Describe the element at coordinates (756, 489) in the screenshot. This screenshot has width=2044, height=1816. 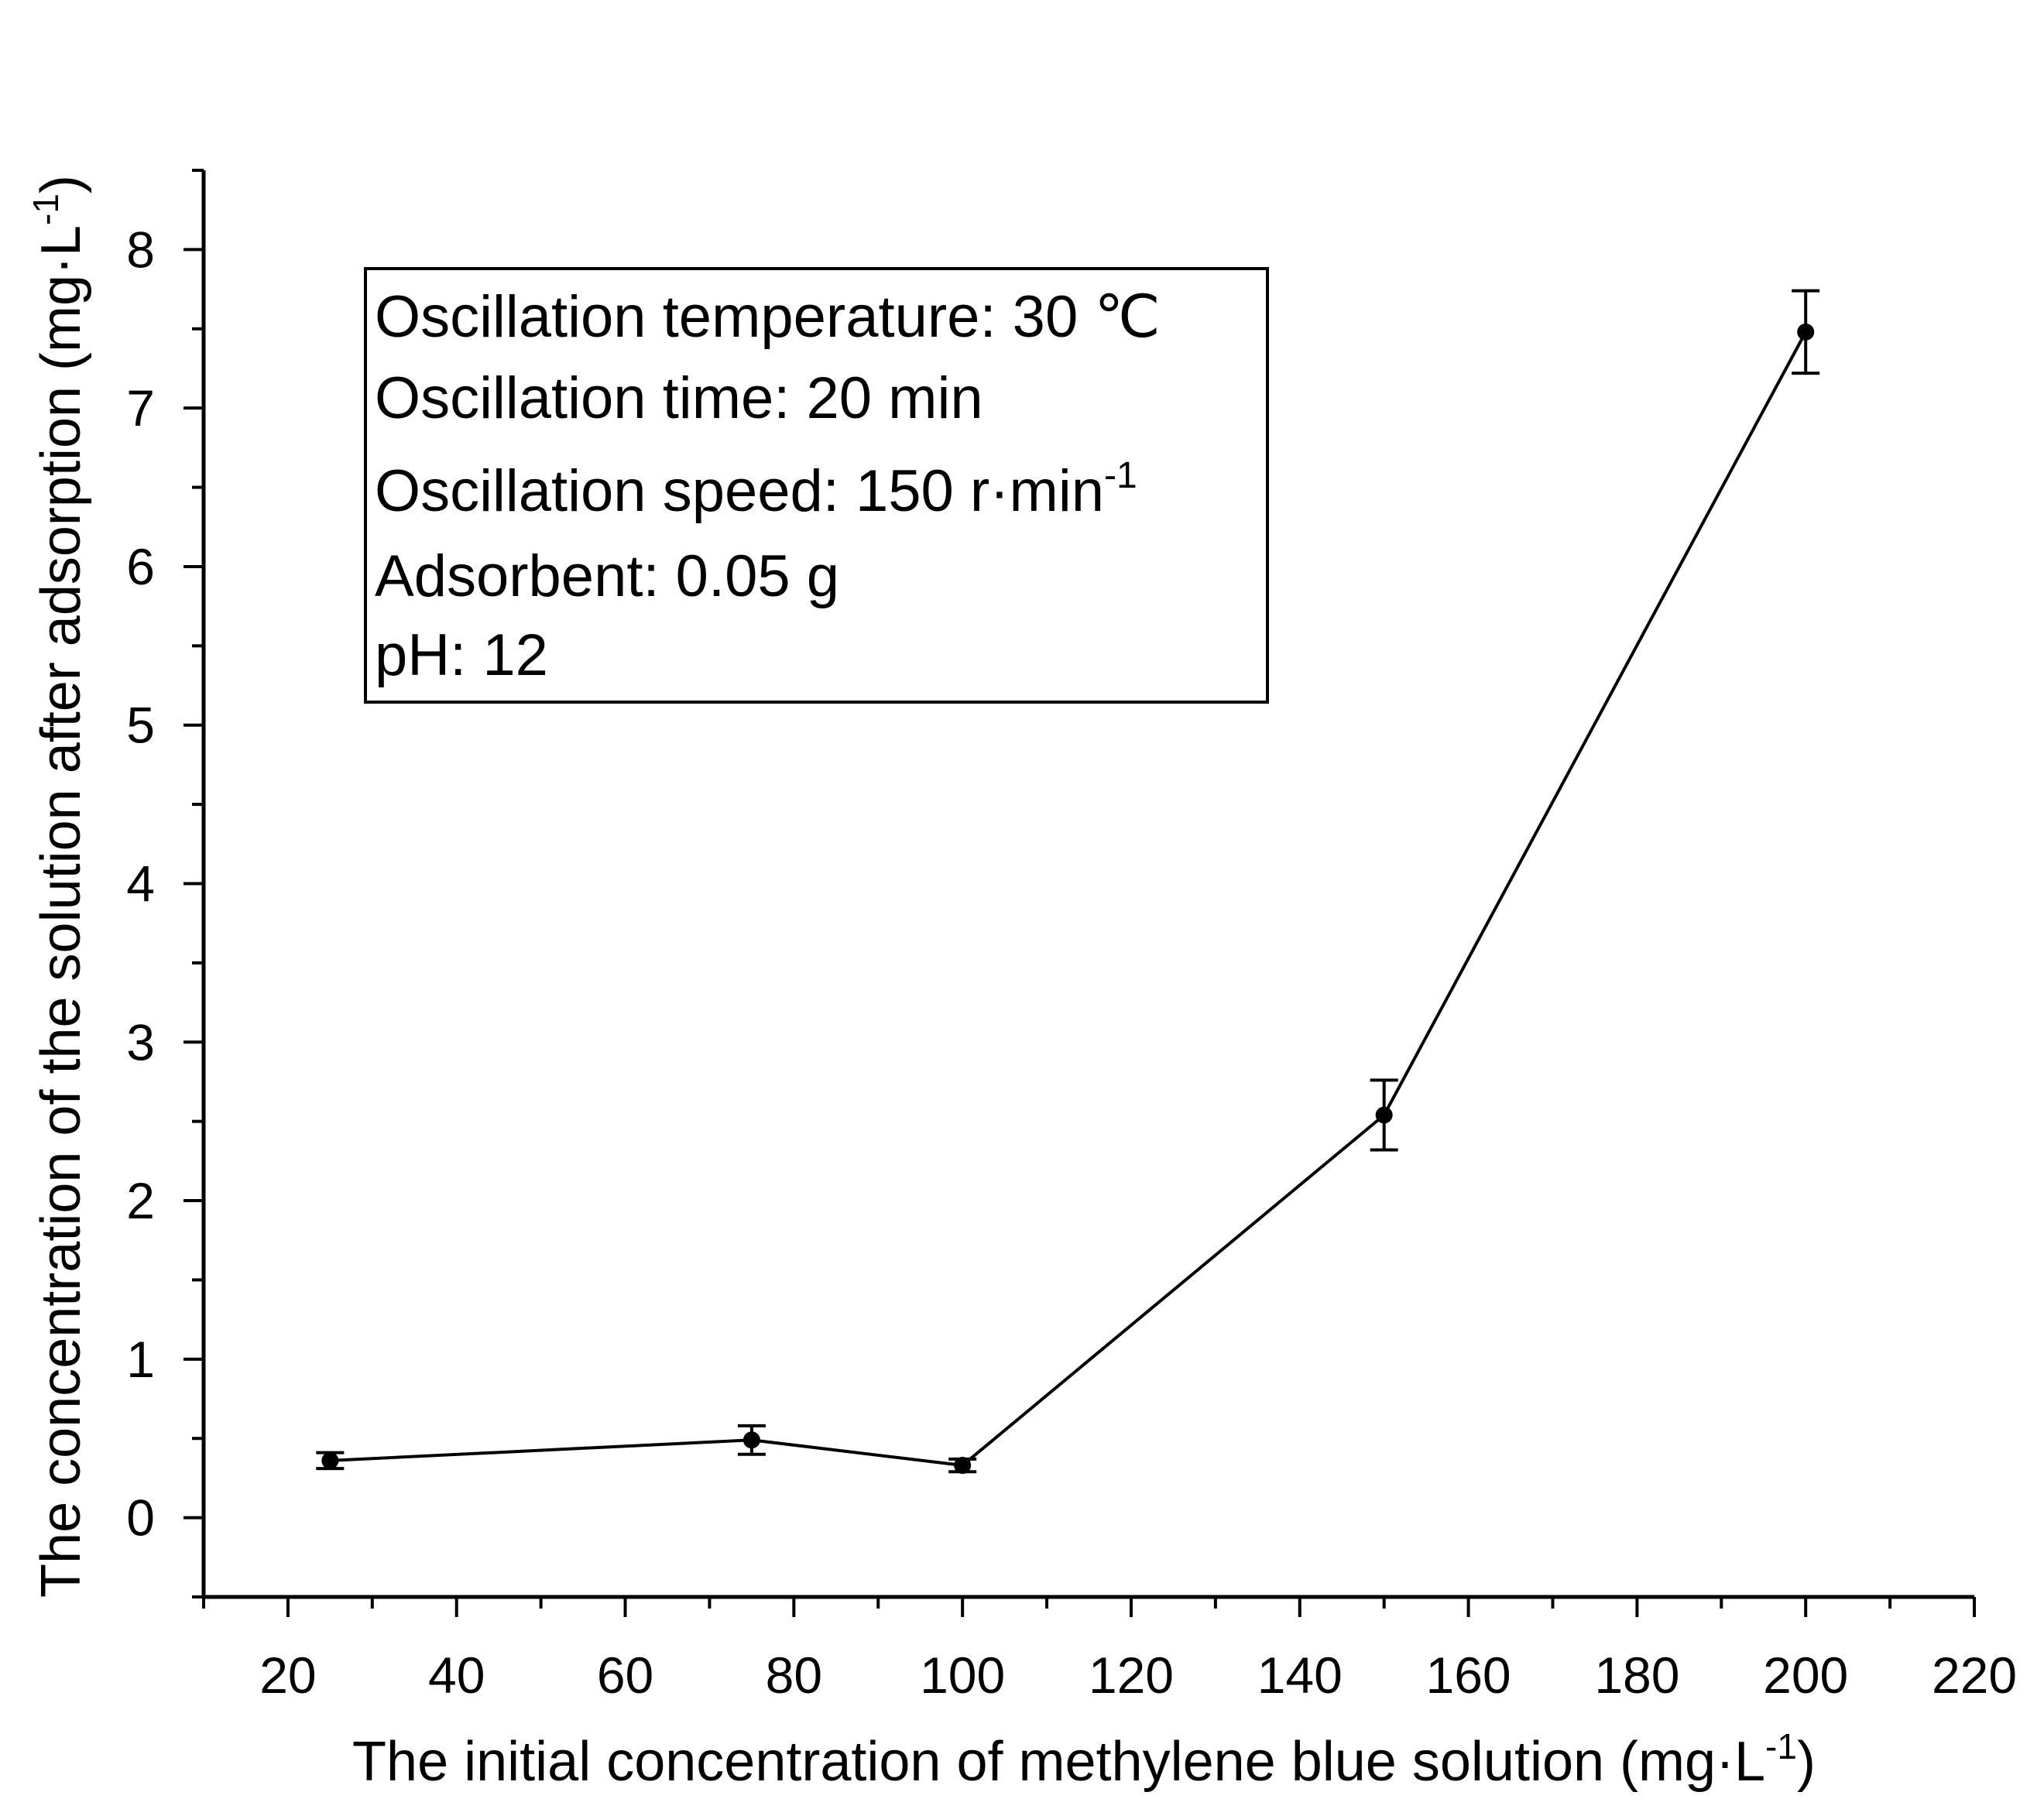
I see `annotation-line-speed: Oscillation speed: 150 r·min-1` at that location.